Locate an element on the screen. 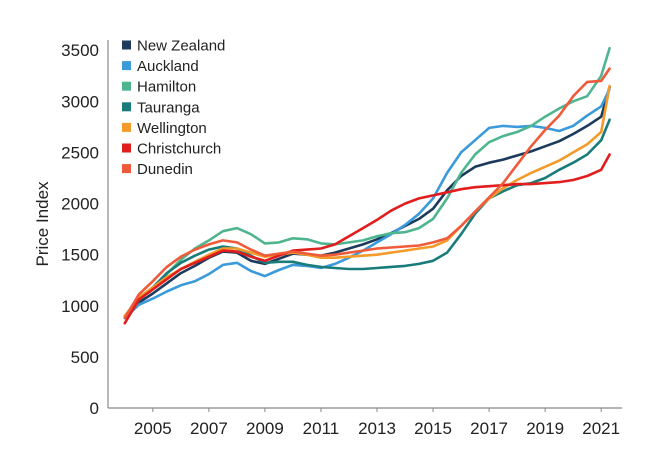  x-tick-label: 2017 is located at coordinates (489, 428).